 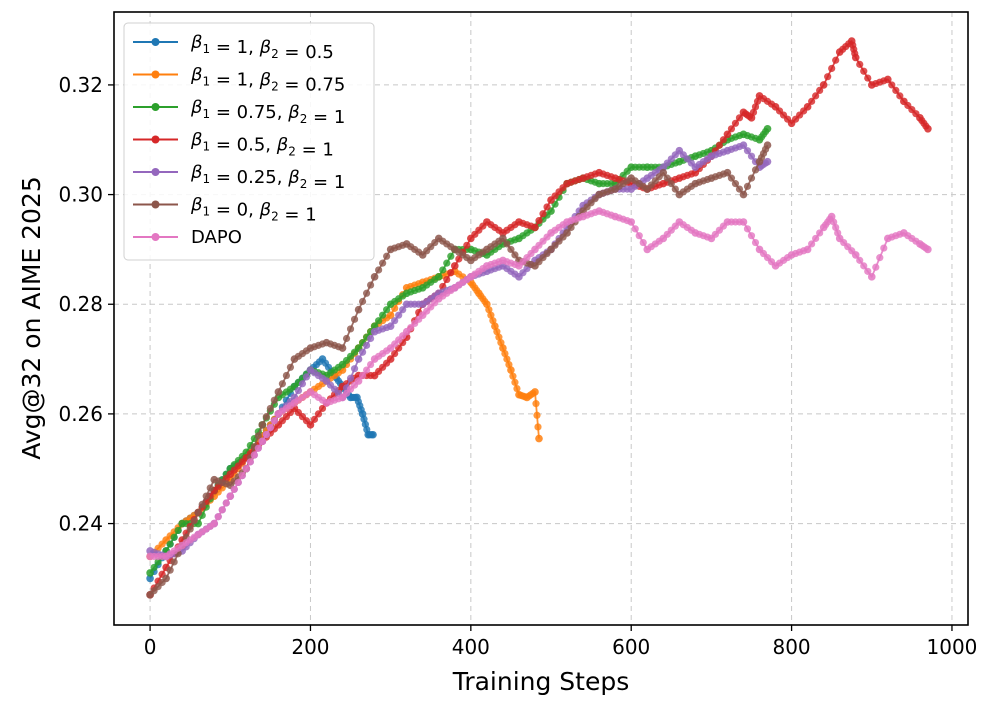 I want to click on legend-label: β1 = 0.5, β2 = 1, so click(x=262, y=145).